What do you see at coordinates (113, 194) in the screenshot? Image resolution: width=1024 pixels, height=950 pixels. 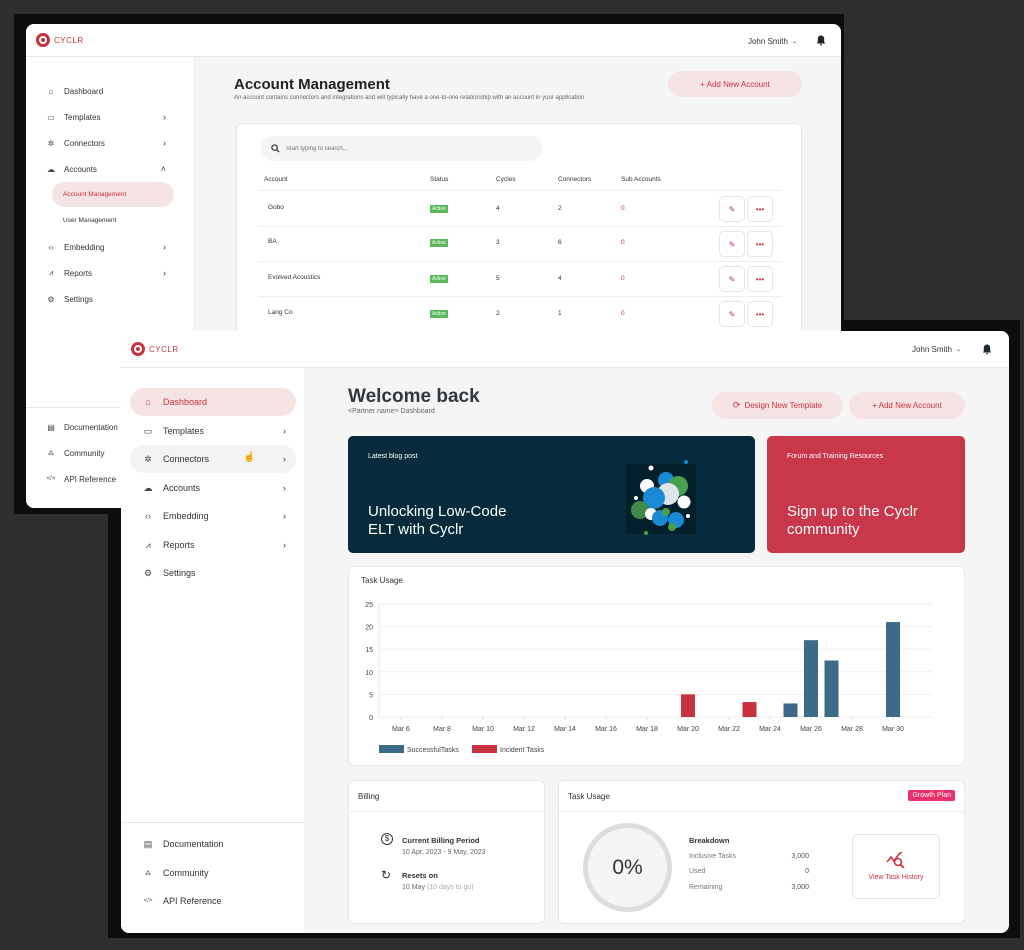 I see `sidebar-subitem-account-management: Account Management` at bounding box center [113, 194].